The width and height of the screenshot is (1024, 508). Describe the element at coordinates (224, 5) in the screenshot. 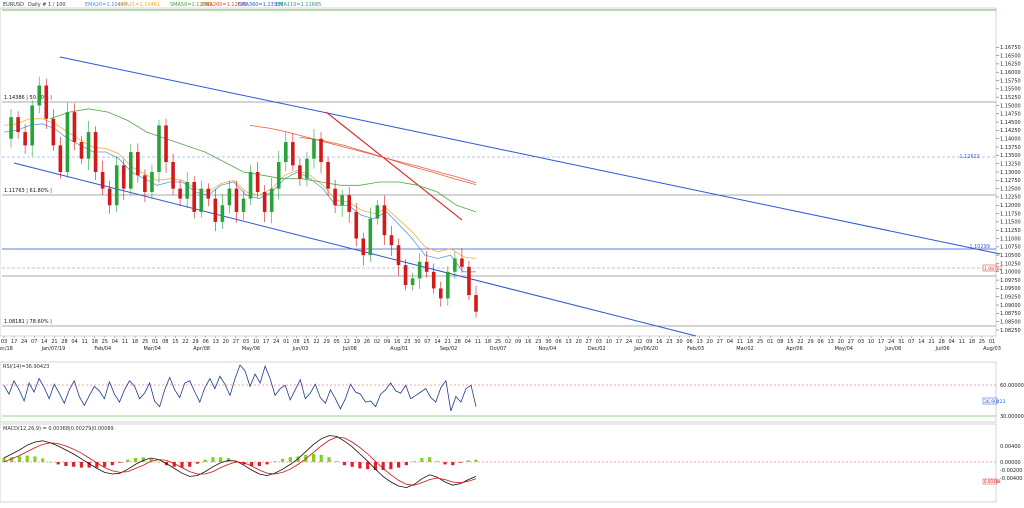

I see `ema200-label: EMA200=1.12621` at that location.